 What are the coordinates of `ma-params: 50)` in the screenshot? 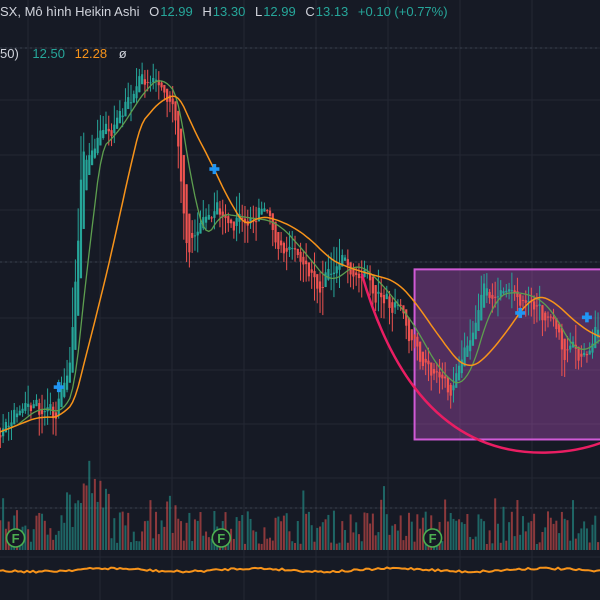 It's located at (9, 53).